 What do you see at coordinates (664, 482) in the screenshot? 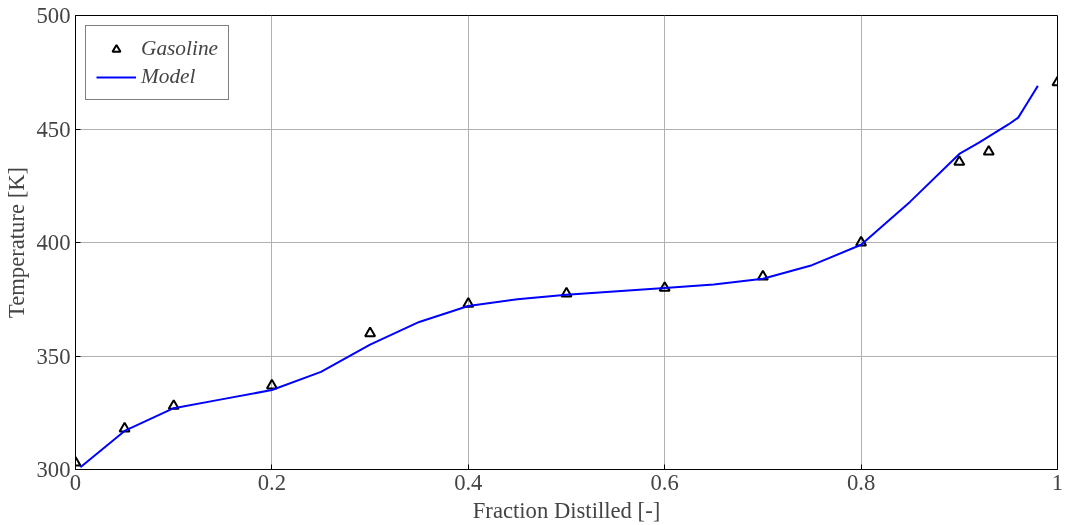
I see `x-tick-label: 0.6` at bounding box center [664, 482].